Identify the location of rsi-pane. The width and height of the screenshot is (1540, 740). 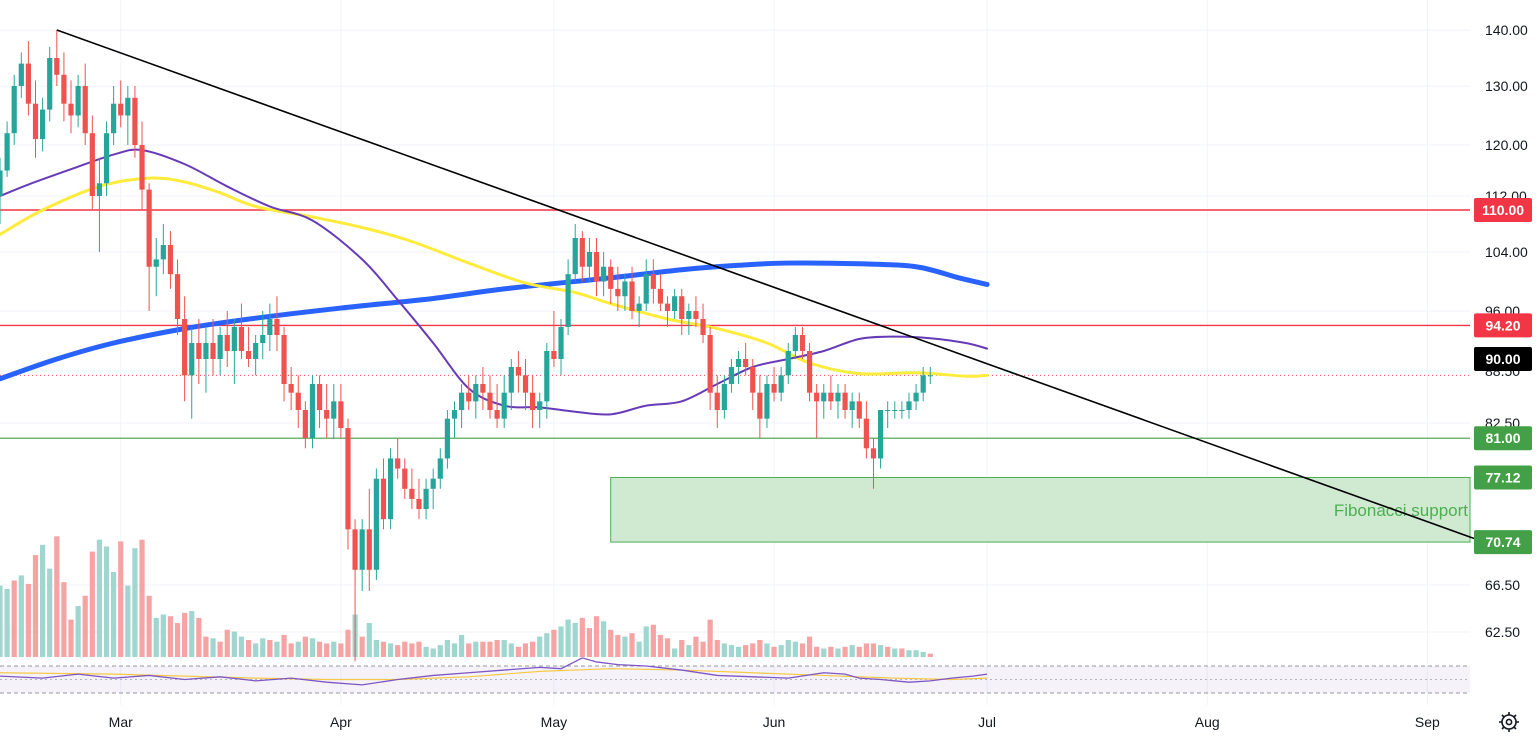
(735, 675).